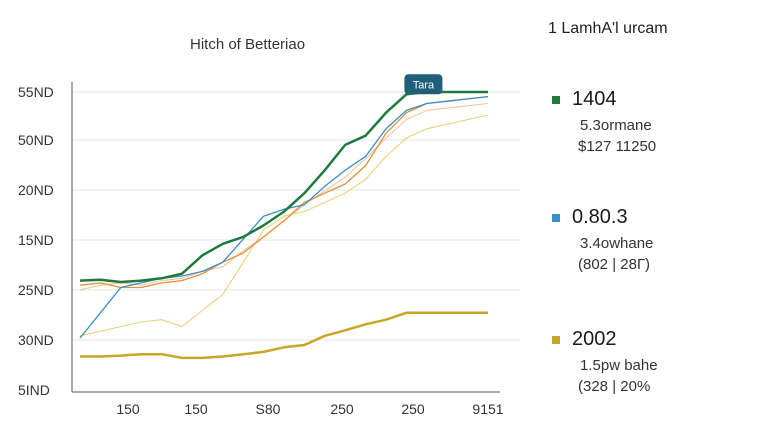  What do you see at coordinates (594, 99) in the screenshot?
I see `legend-value-1: 1404` at bounding box center [594, 99].